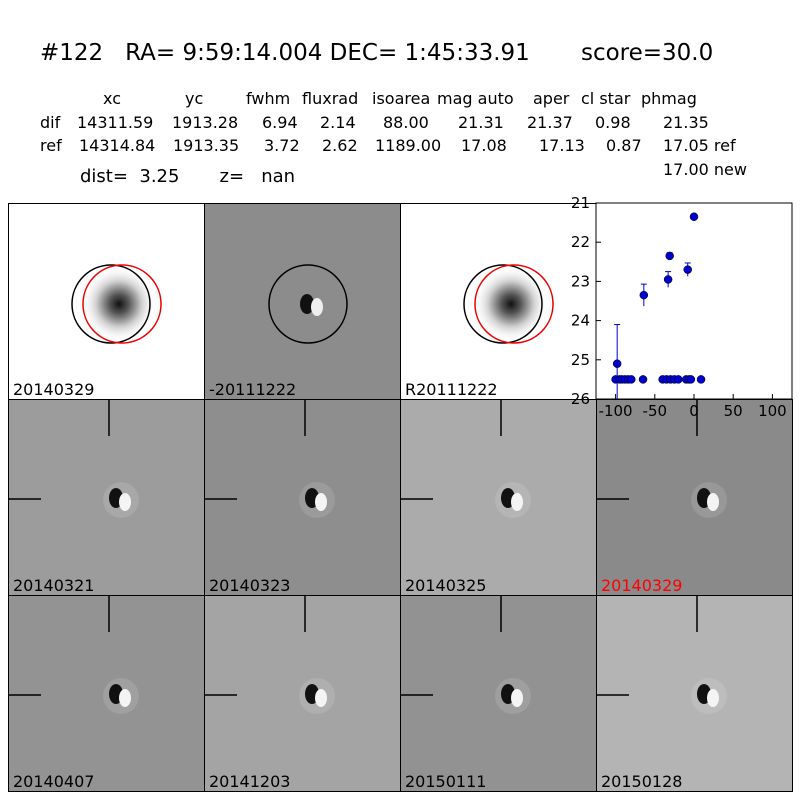 This screenshot has height=800, width=800. What do you see at coordinates (194, 98) in the screenshot?
I see `col-yc: yc` at bounding box center [194, 98].